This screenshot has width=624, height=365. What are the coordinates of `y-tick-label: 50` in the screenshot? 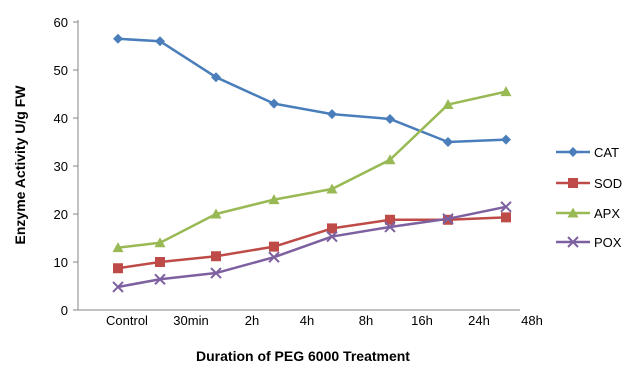 It's located at (61, 70).